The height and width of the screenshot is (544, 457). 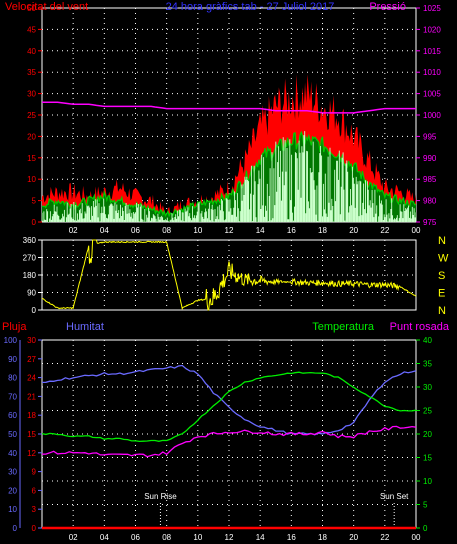 I want to click on tick-label-rain: 6, so click(x=34, y=490).